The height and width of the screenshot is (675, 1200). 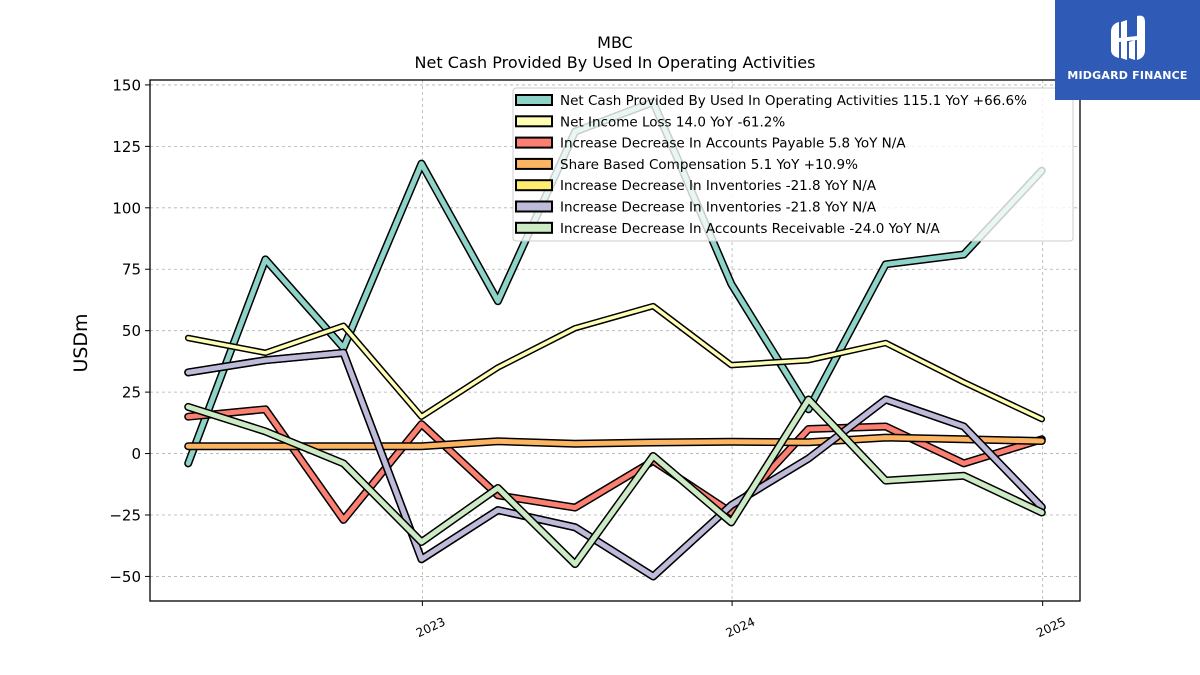 I want to click on legend-box, so click(x=793, y=164).